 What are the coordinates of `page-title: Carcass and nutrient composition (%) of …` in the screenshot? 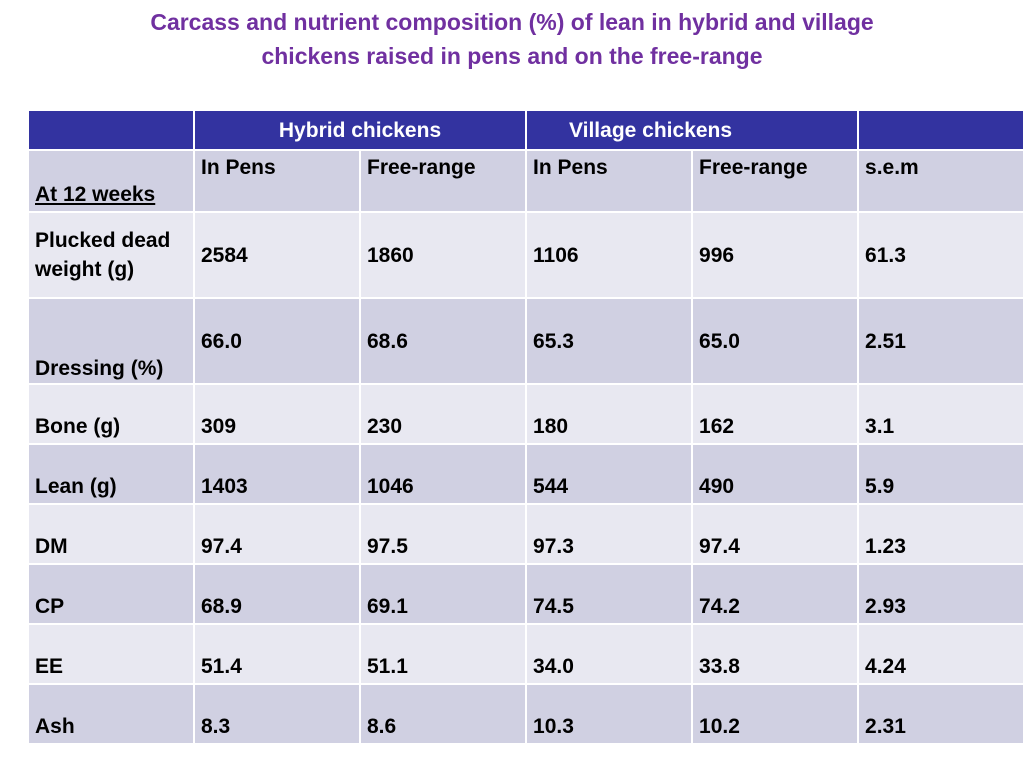 It's located at (512, 39).